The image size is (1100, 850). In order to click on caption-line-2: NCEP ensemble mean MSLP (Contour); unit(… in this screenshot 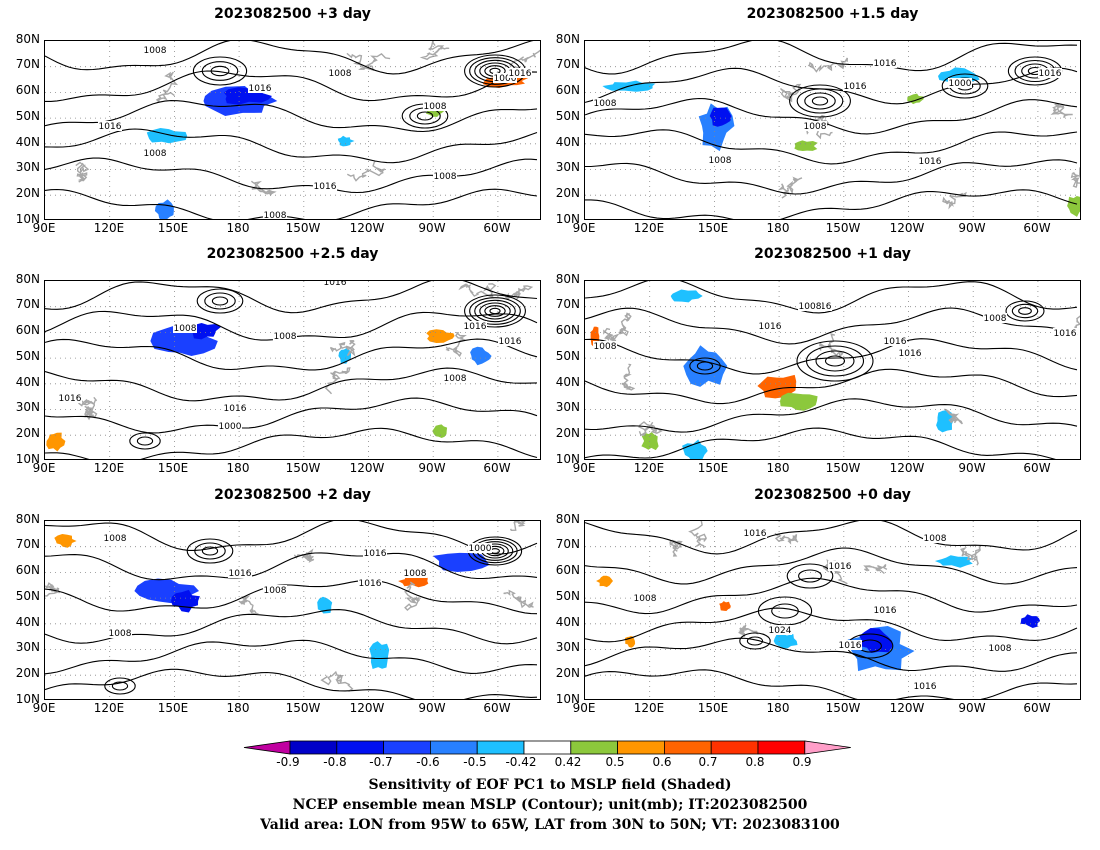, I will do `click(550, 805)`.